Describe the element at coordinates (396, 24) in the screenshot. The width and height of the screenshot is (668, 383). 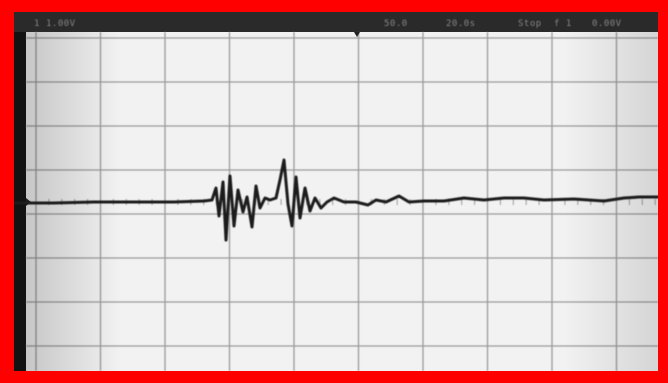
I see `time-per-div-readout: 50.0` at that location.